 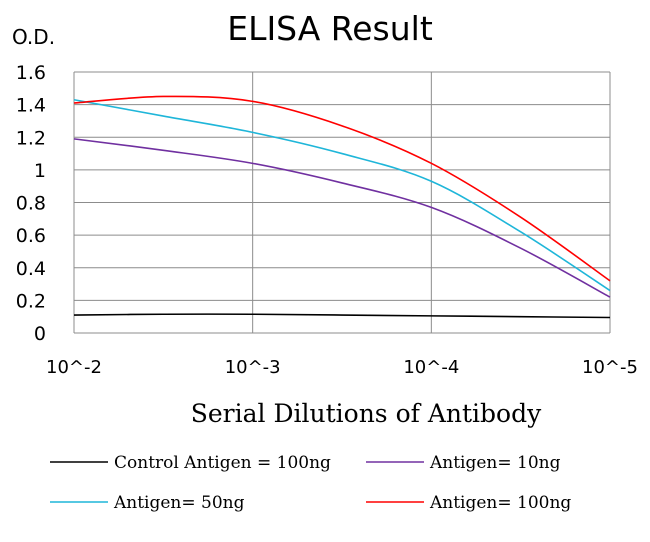 What do you see at coordinates (253, 367) in the screenshot?
I see `x-tick-label: 10^-3` at bounding box center [253, 367].